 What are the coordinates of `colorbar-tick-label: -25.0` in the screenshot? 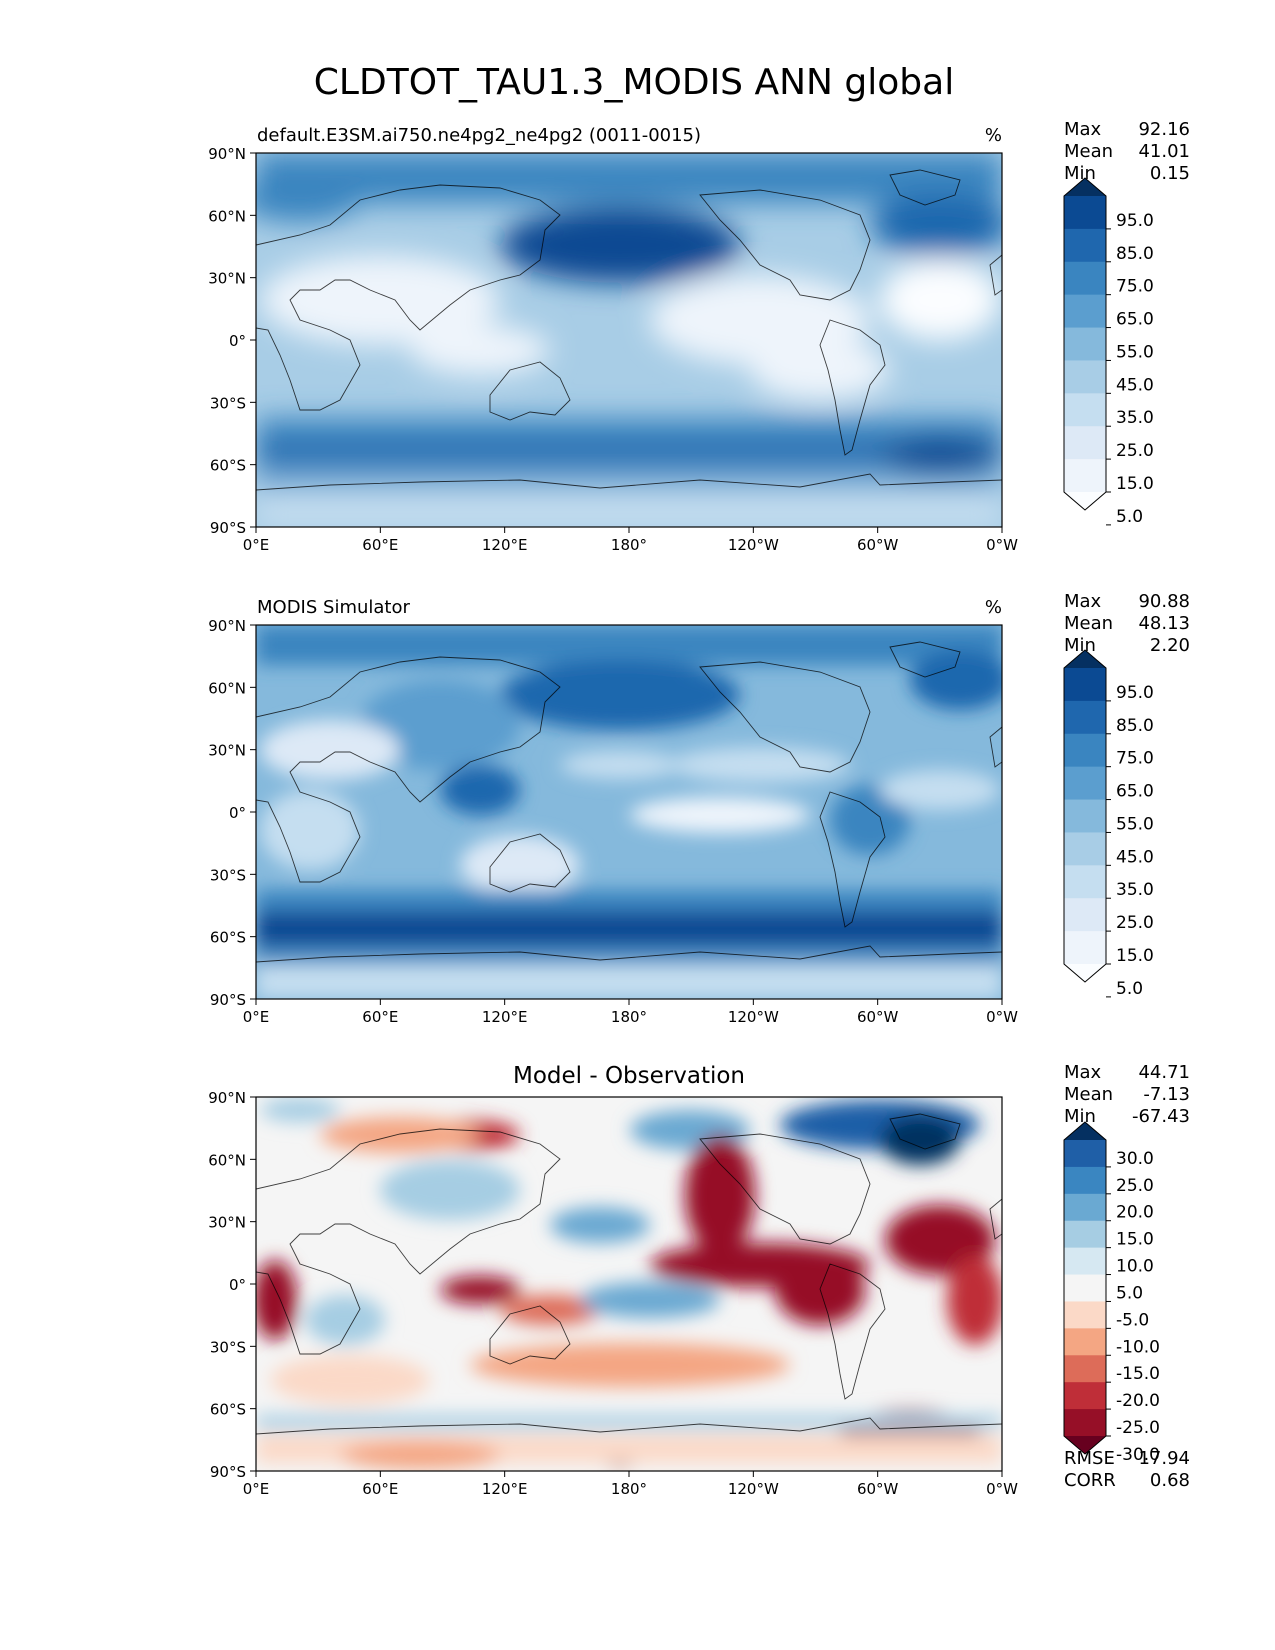 It's located at (1138, 1428).